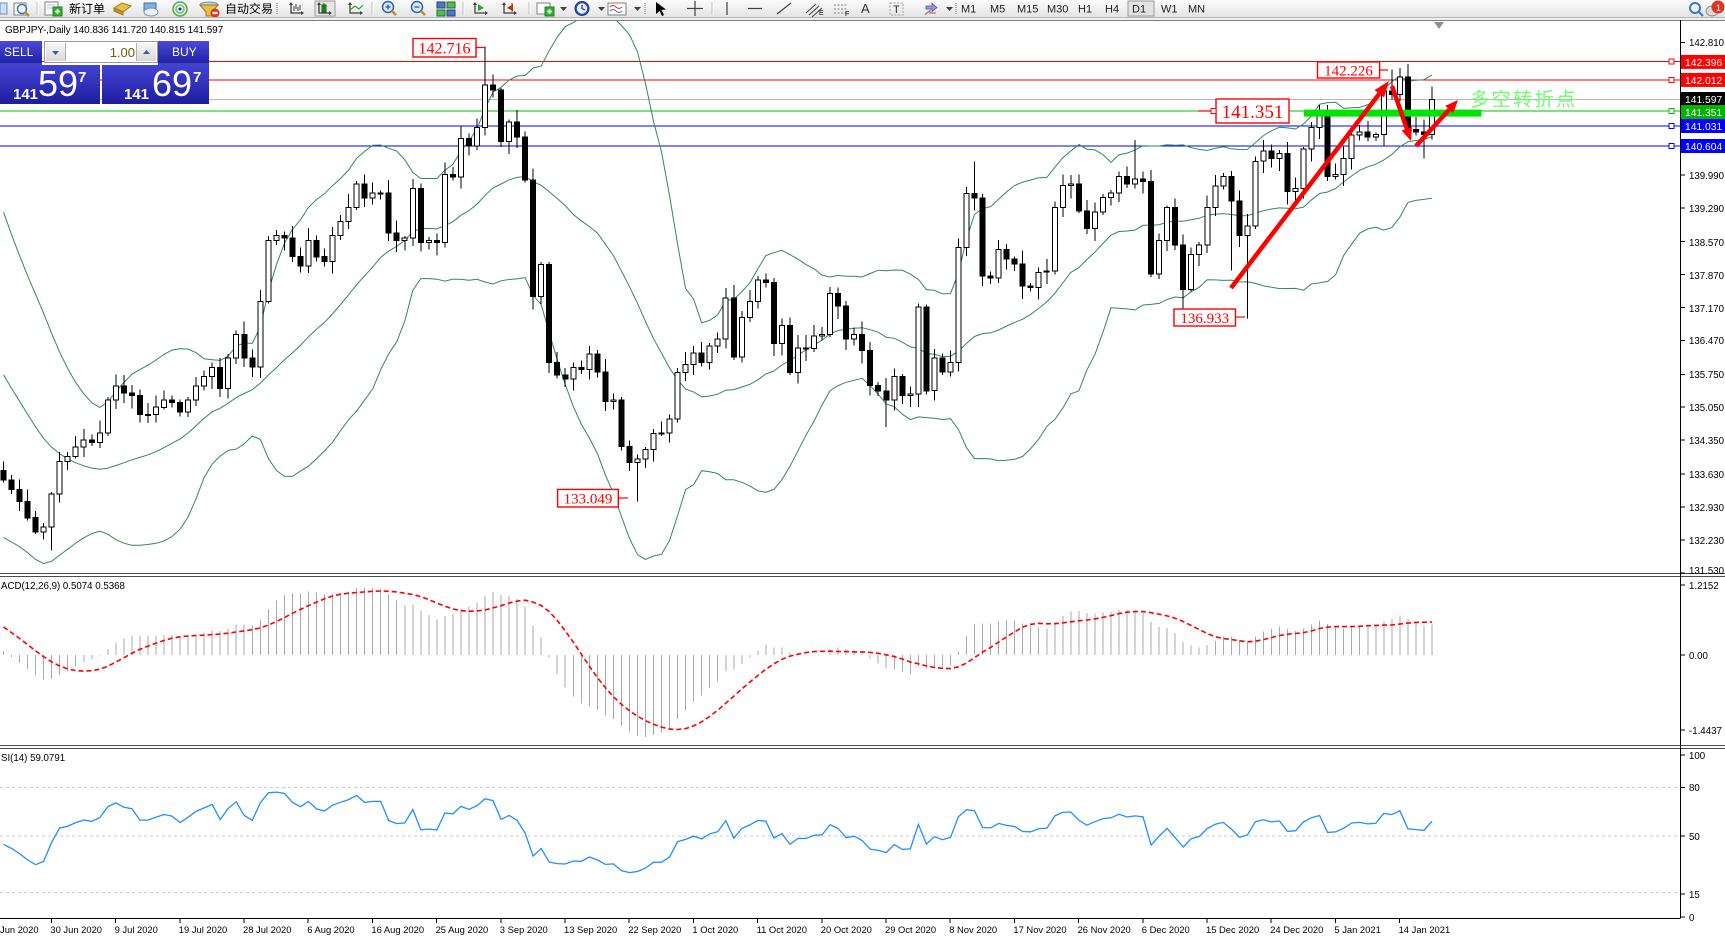 This screenshot has width=1725, height=938. Describe the element at coordinates (1232, 929) in the screenshot. I see `svg-text: 15 Dec 2020` at that location.